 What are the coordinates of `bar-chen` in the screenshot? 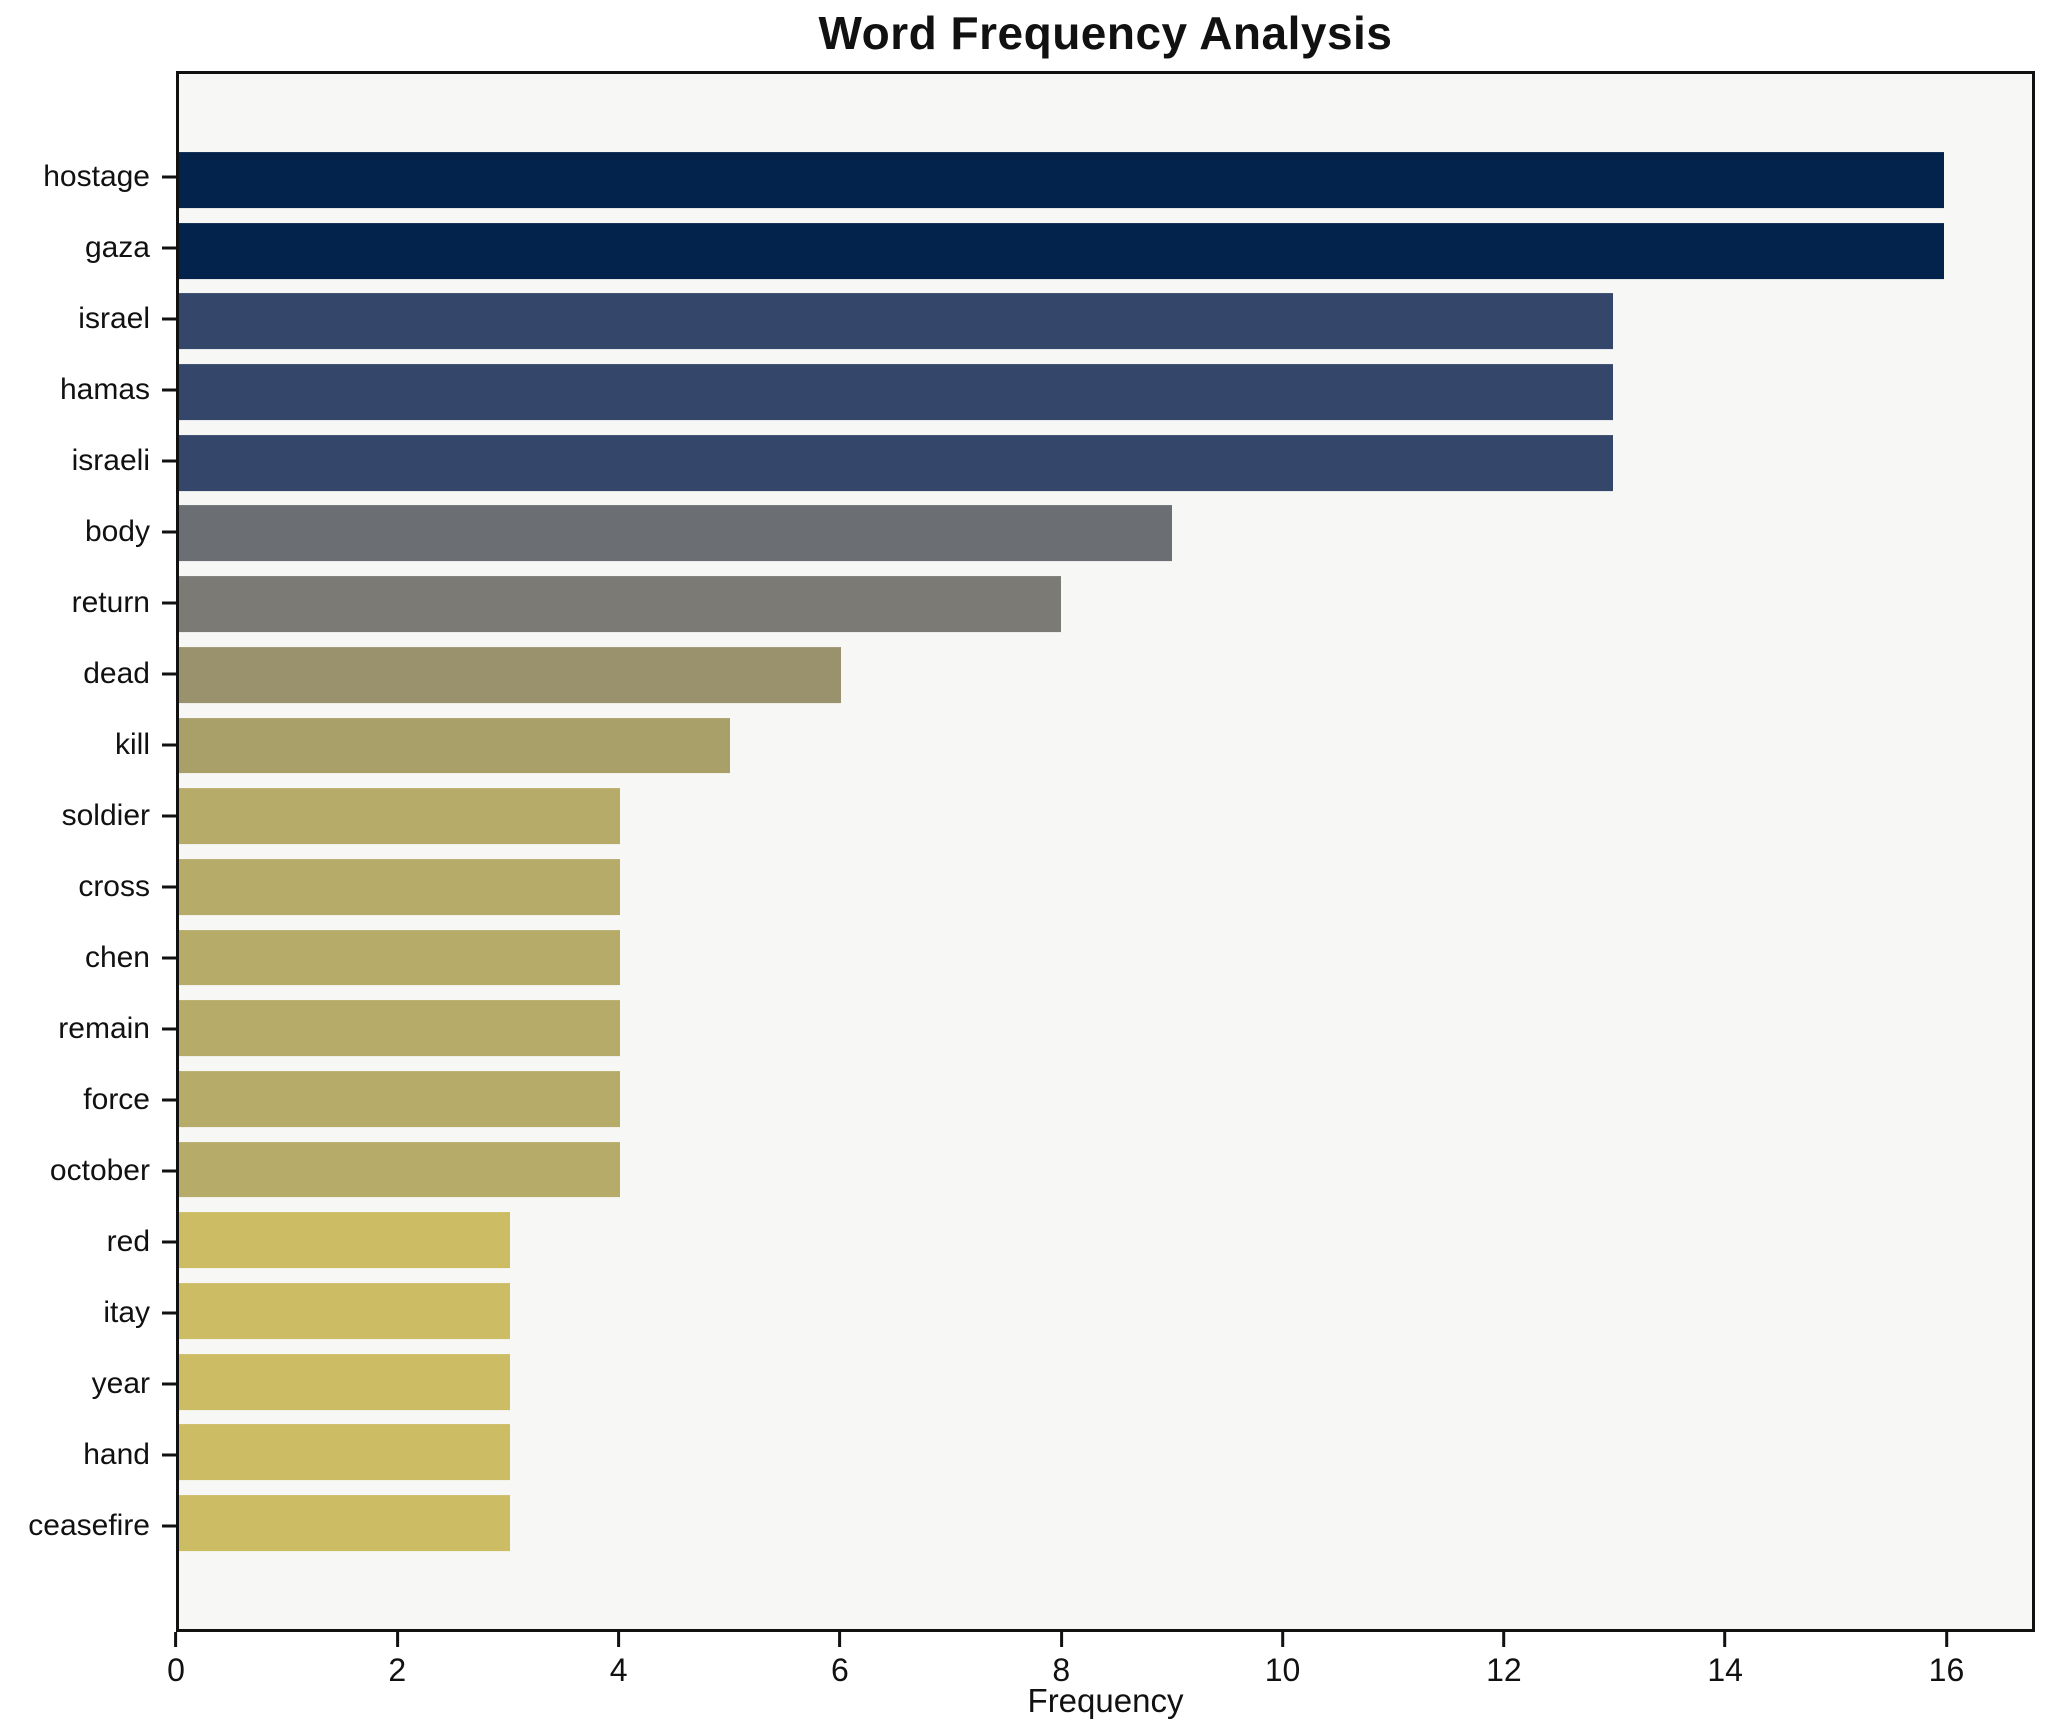 It's located at (400, 957).